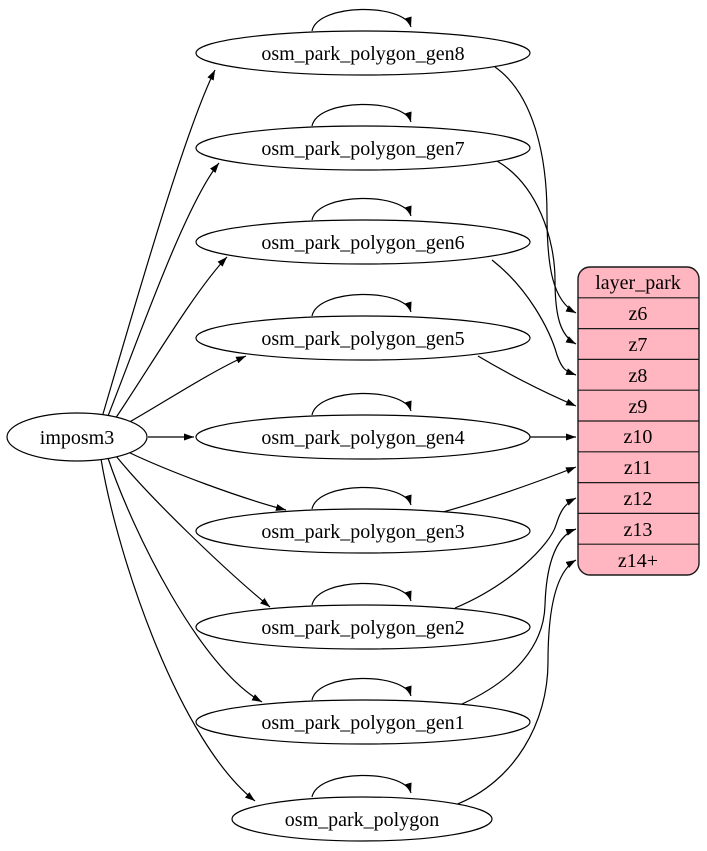 This screenshot has width=707, height=851. I want to click on node-osm-park-polygon-gen3: osm_park_polygon_gen3, so click(363, 531).